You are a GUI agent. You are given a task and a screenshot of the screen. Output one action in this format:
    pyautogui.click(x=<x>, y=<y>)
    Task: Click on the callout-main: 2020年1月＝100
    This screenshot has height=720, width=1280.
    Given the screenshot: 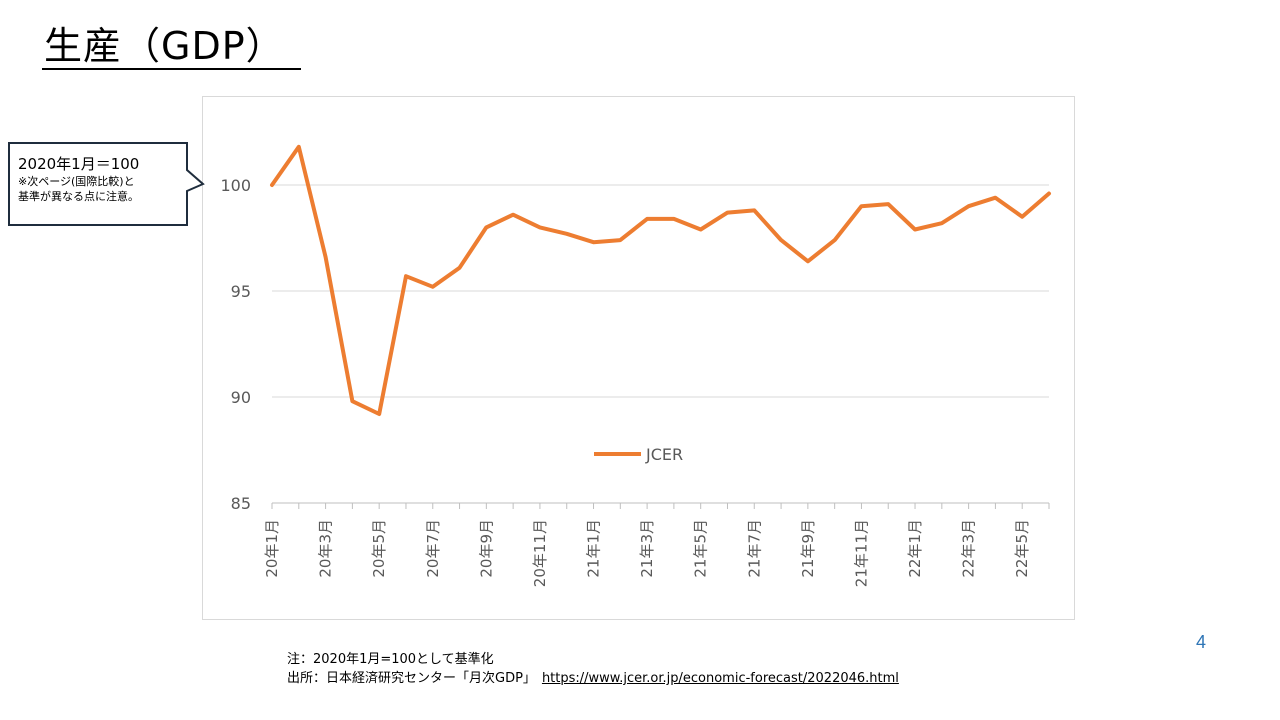 What is the action you would take?
    pyautogui.click(x=79, y=164)
    